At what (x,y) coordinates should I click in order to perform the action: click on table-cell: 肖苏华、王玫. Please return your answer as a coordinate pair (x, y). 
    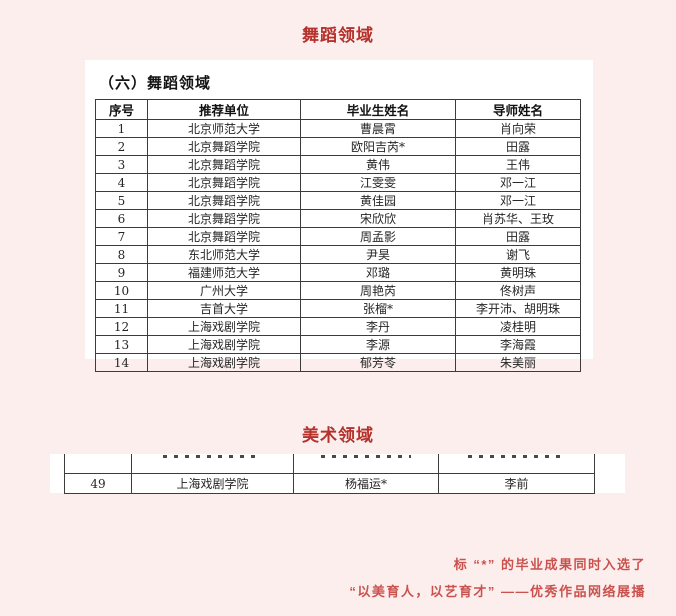
    Looking at the image, I should click on (518, 218).